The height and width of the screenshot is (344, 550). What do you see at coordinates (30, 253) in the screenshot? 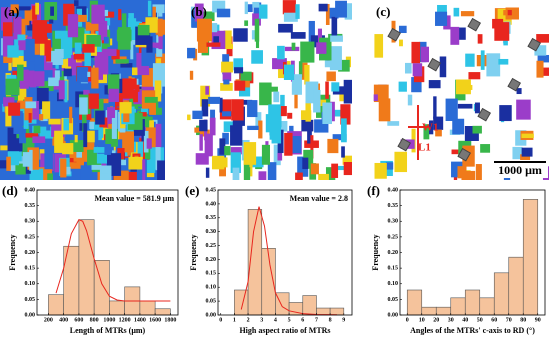
I see `y-tick-label: 0.20` at bounding box center [30, 253].